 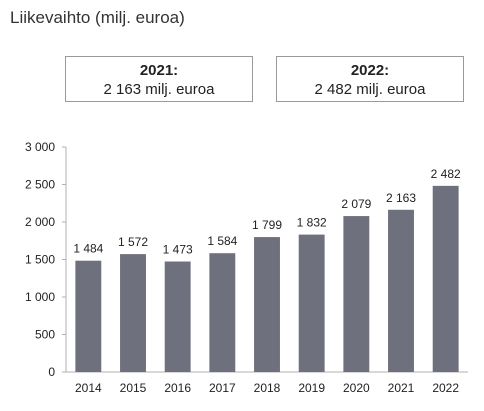 I want to click on summary-year-2021: 2021:, so click(x=159, y=70).